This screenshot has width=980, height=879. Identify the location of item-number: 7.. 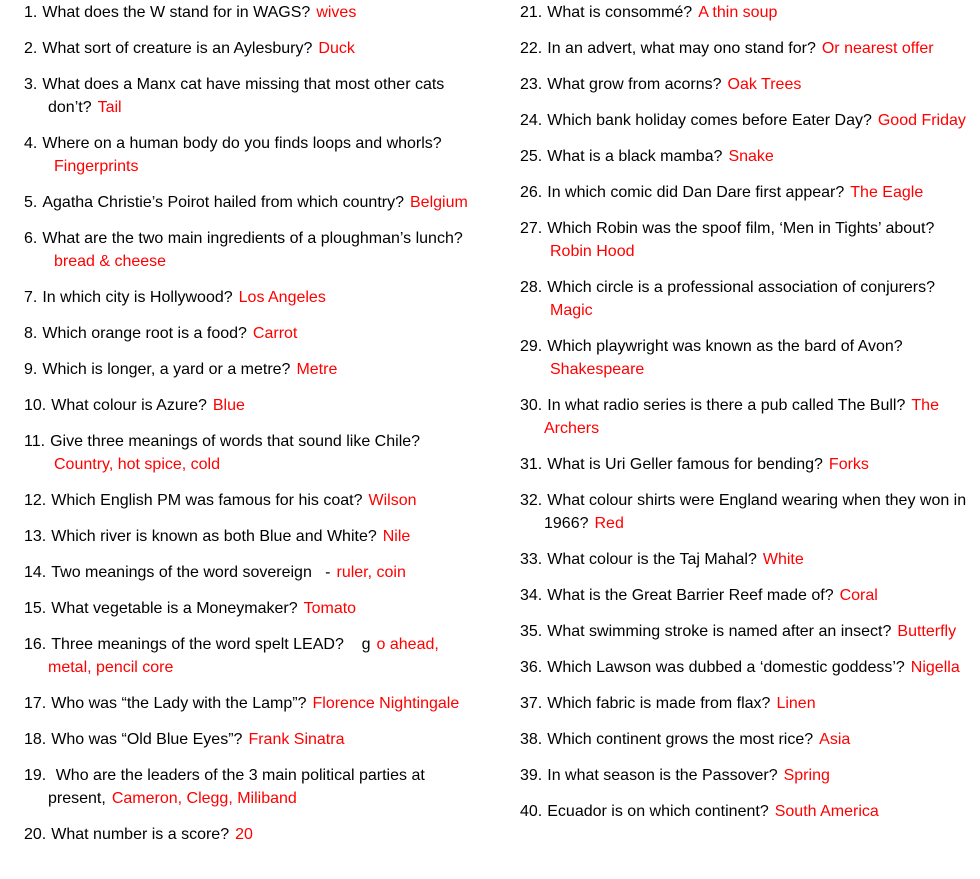
(31, 297).